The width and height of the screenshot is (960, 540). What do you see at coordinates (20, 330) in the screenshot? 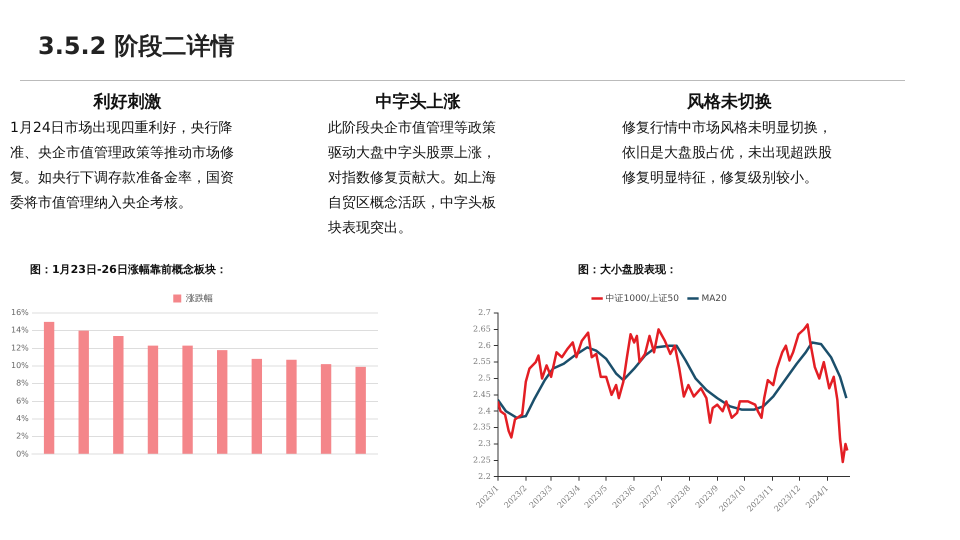
I see `y-tick-label: 14%` at bounding box center [20, 330].